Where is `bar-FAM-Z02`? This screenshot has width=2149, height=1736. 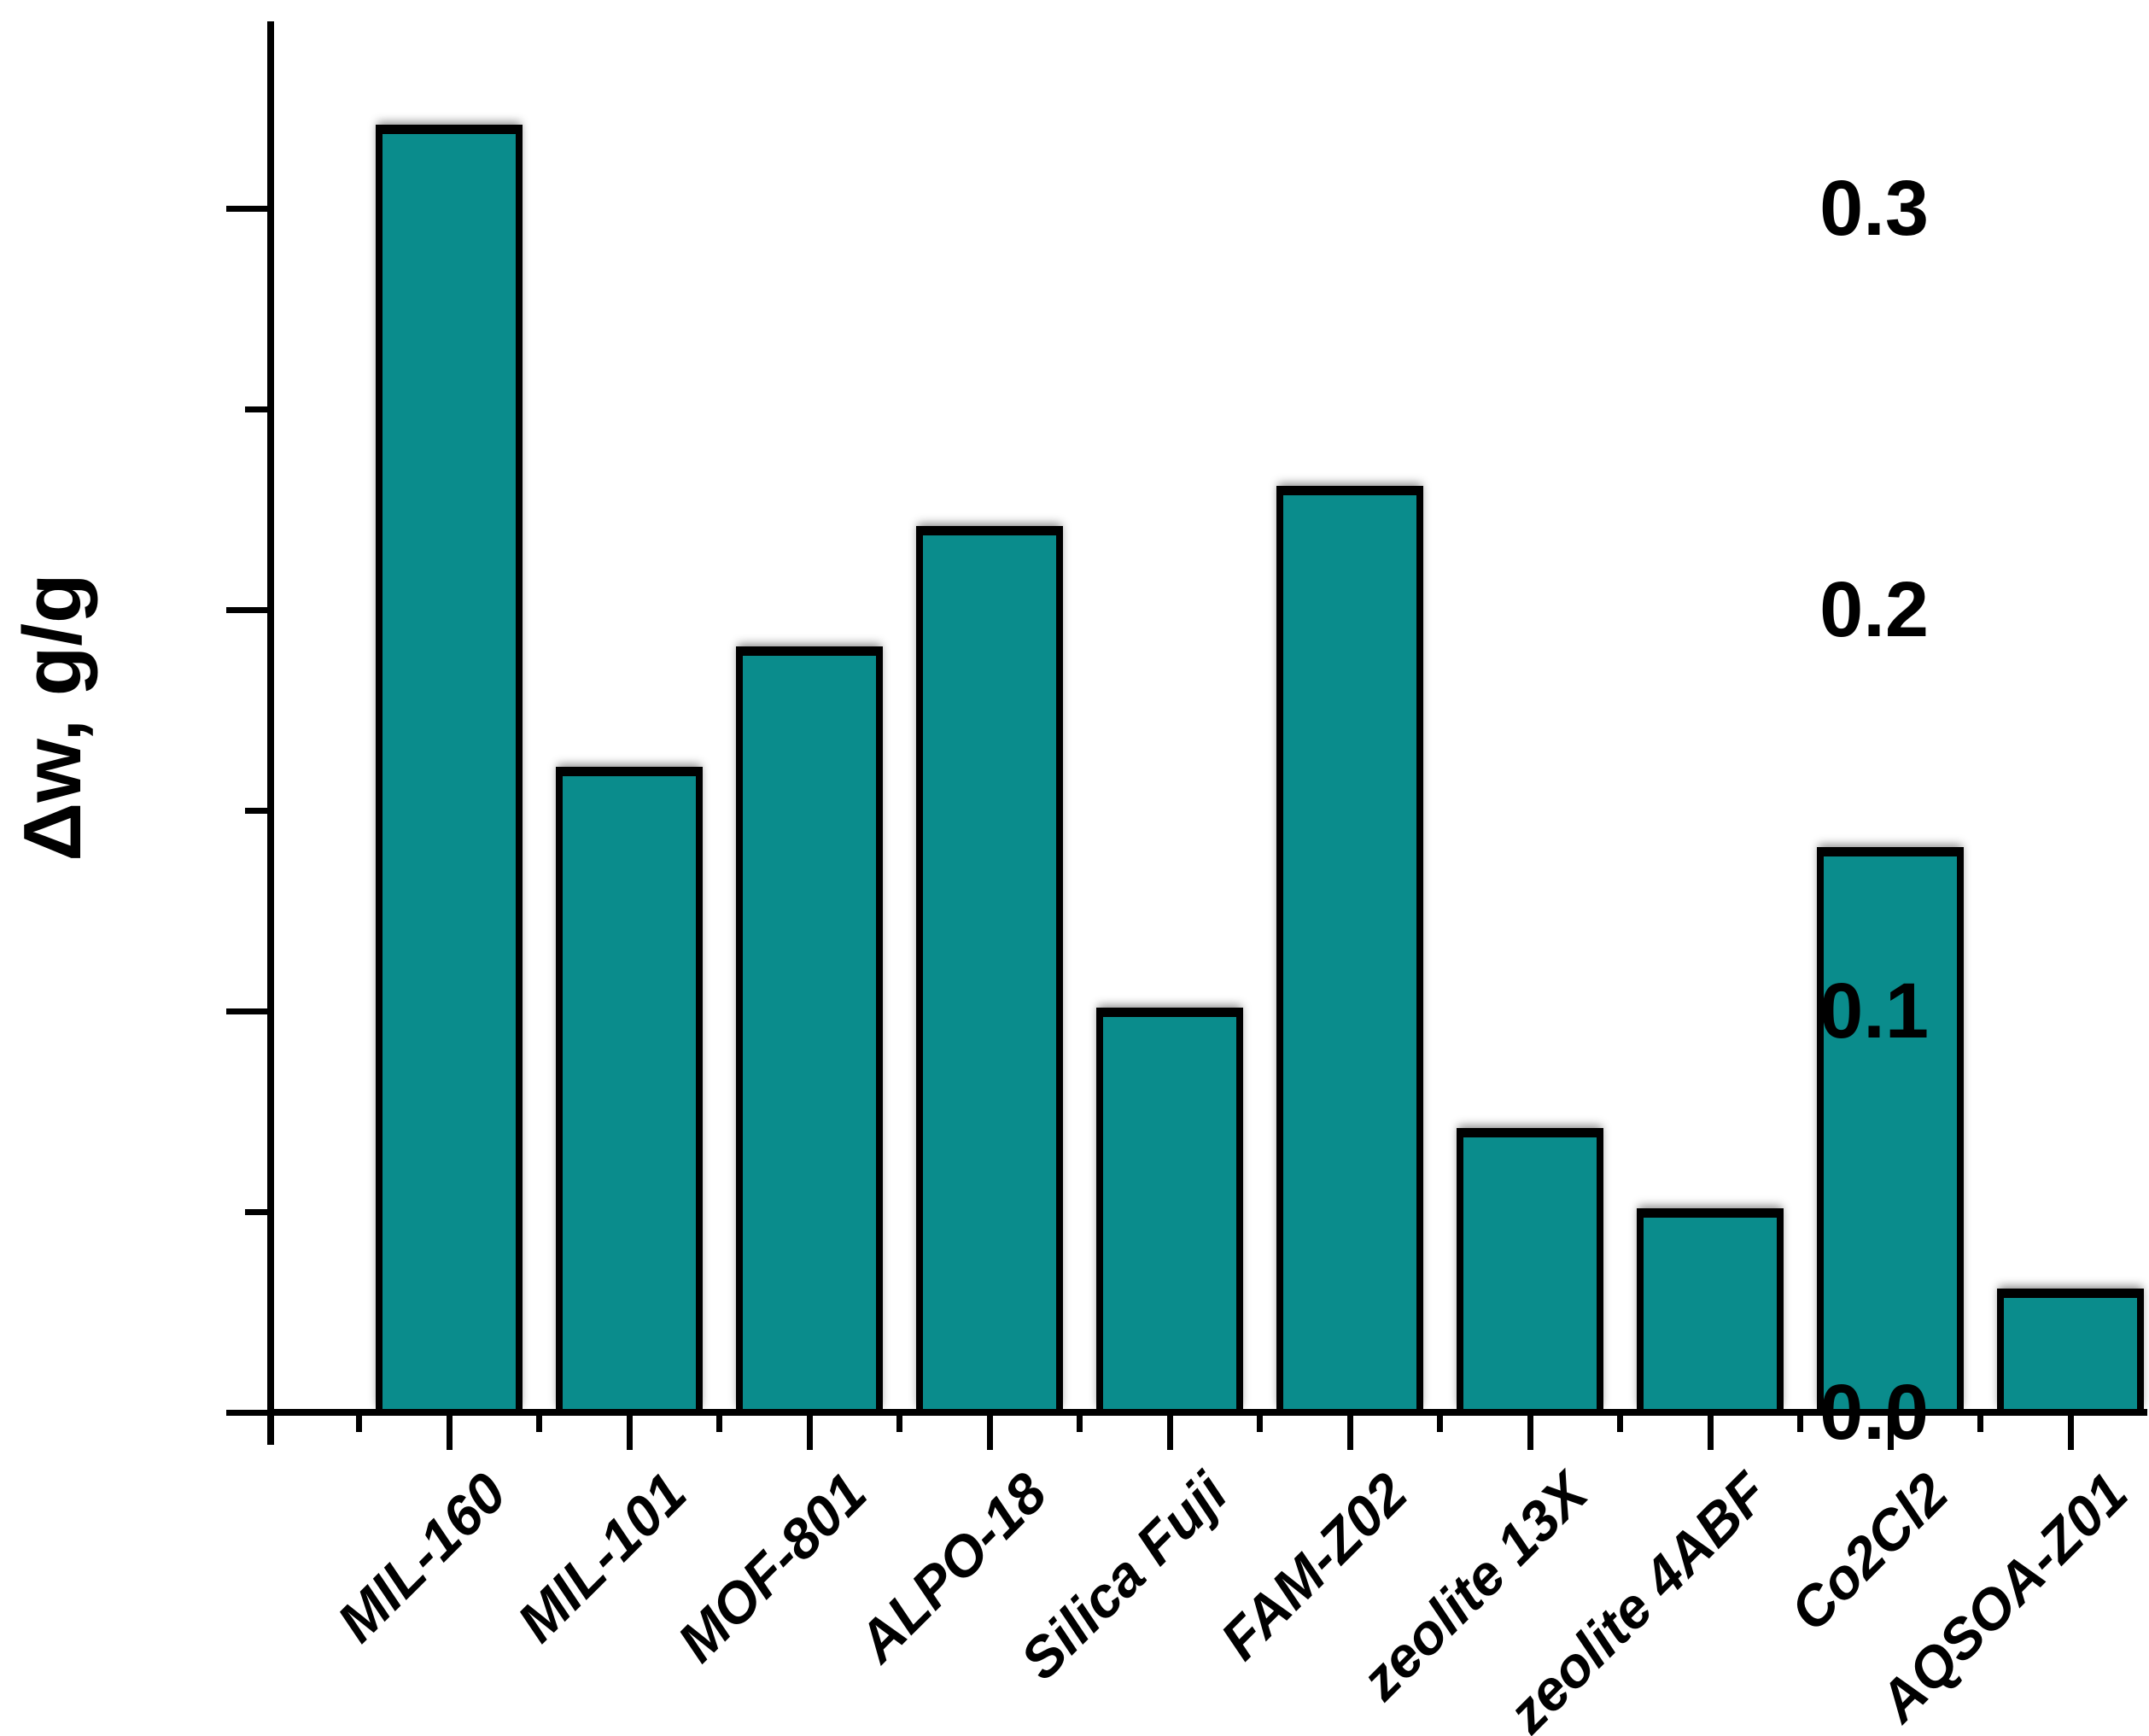 bar-FAM-Z02 is located at coordinates (1349, 949).